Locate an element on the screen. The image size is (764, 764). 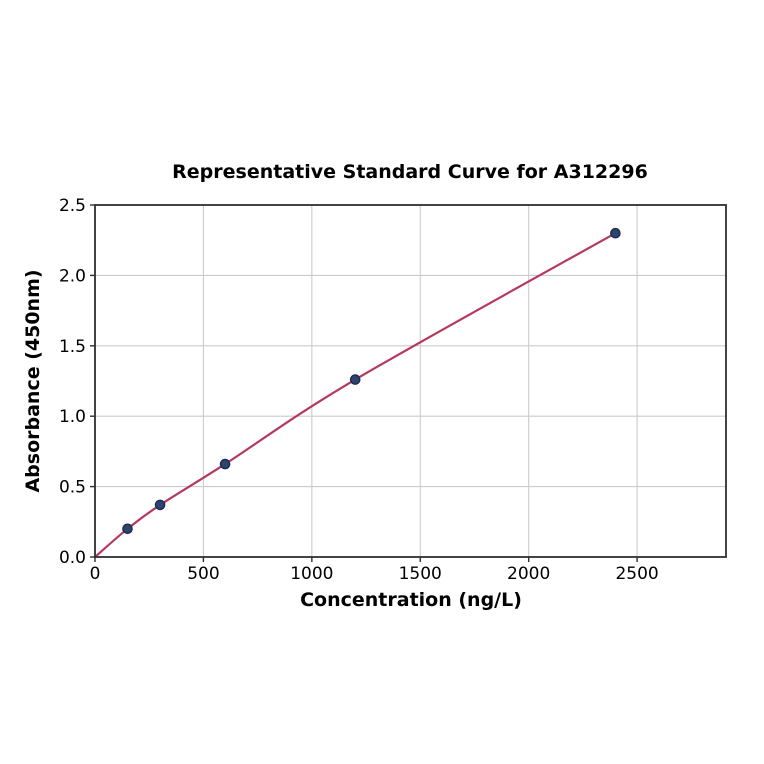
x-tick-label: 500 is located at coordinates (203, 574).